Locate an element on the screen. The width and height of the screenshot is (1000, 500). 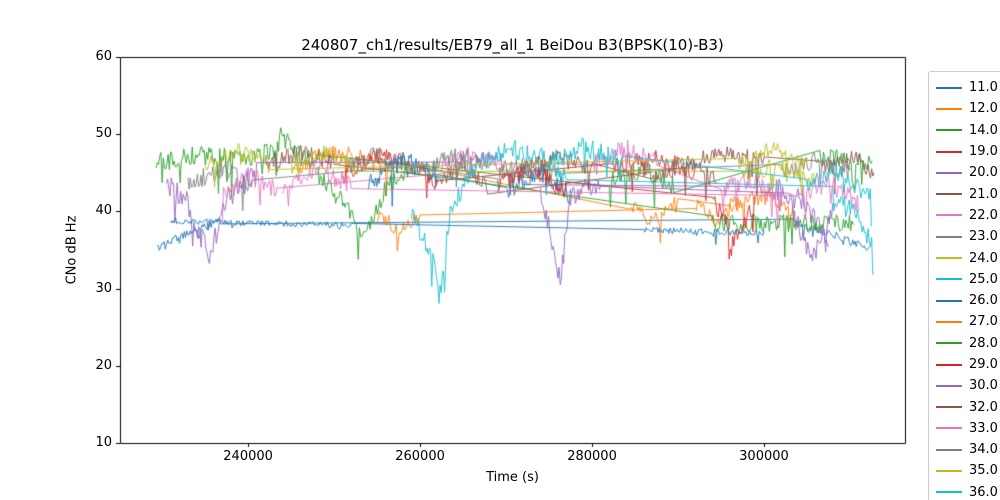
legend-item: 32.0 is located at coordinates (968, 406).